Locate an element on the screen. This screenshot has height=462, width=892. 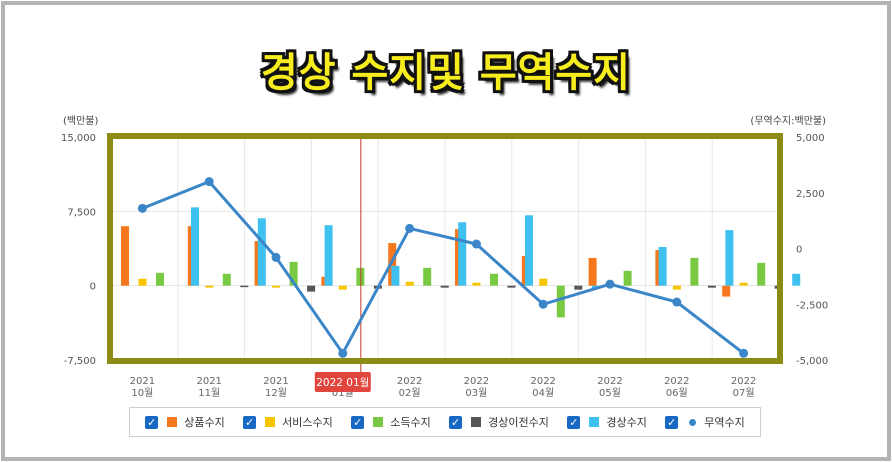
x-tick-month: 11월 is located at coordinates (209, 393).